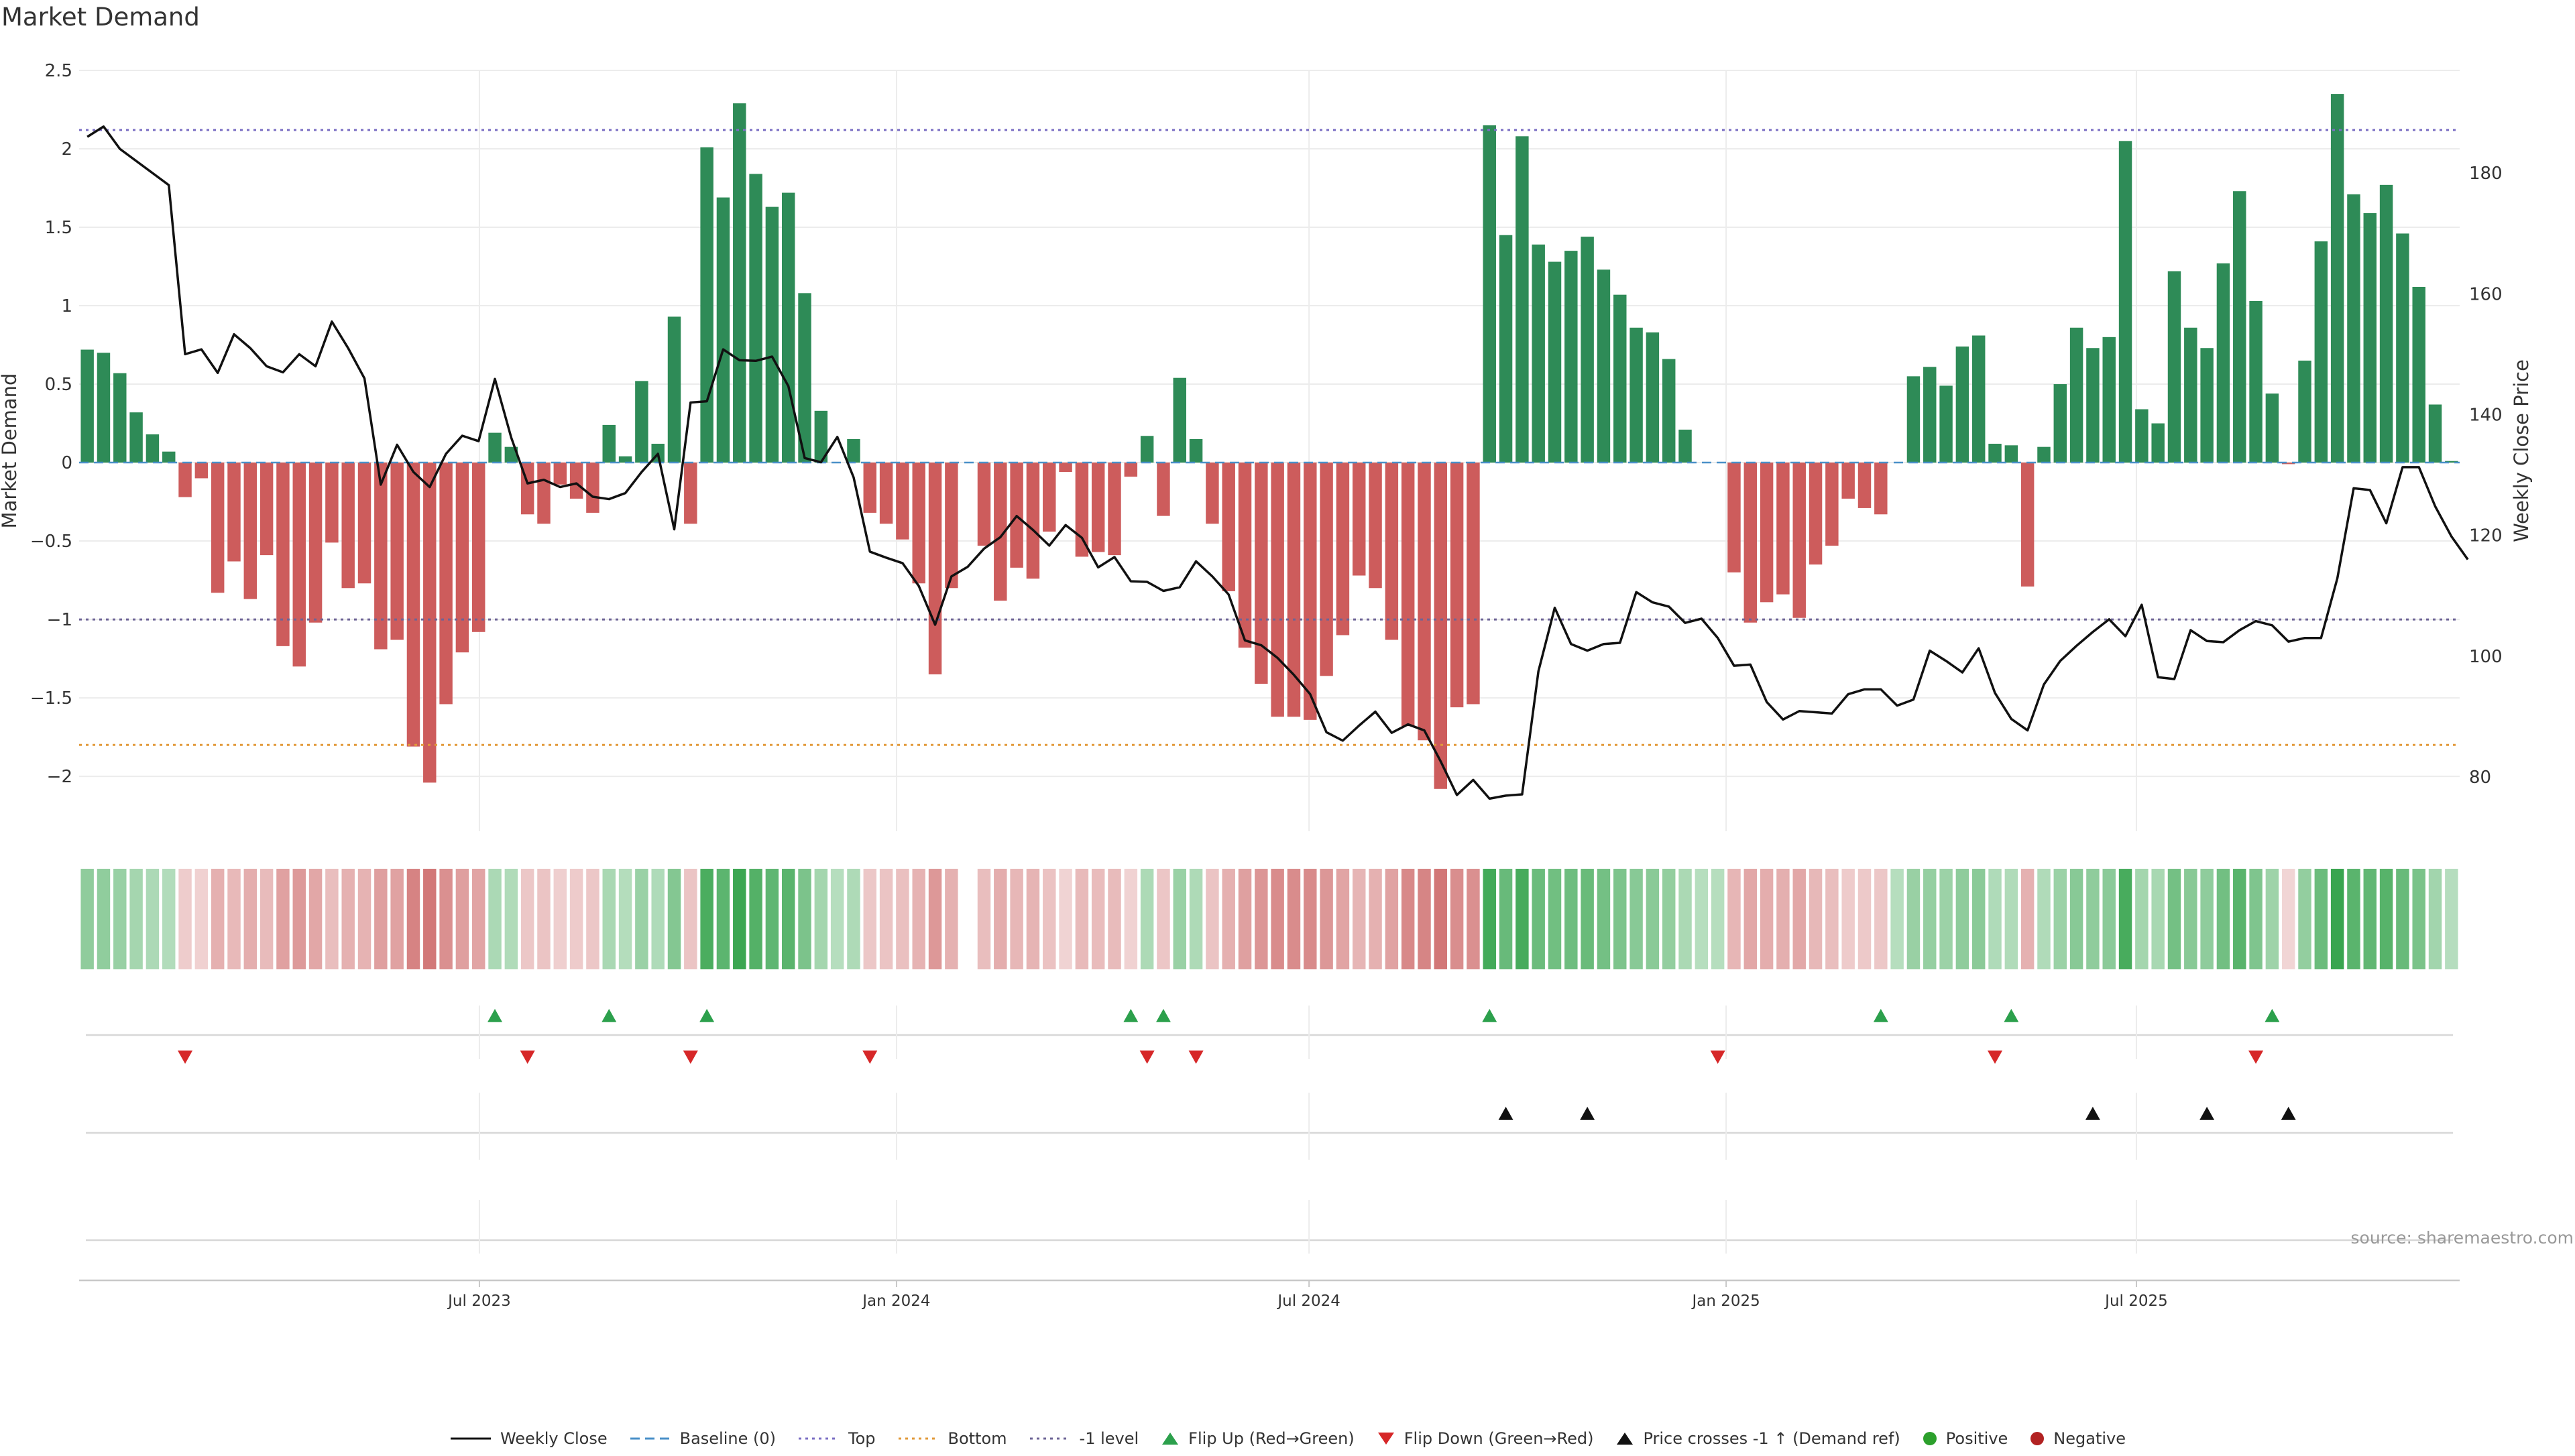 This screenshot has height=1456, width=2575. Describe the element at coordinates (10, 451) in the screenshot. I see `y-axis-title: Market Demand` at that location.